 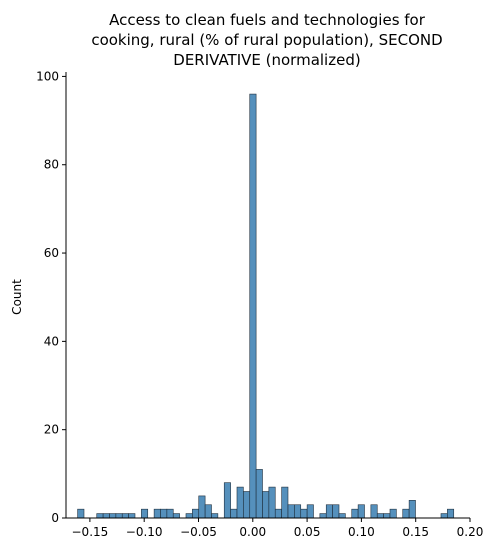 I want to click on y-tick-label: 100, so click(x=47, y=76).